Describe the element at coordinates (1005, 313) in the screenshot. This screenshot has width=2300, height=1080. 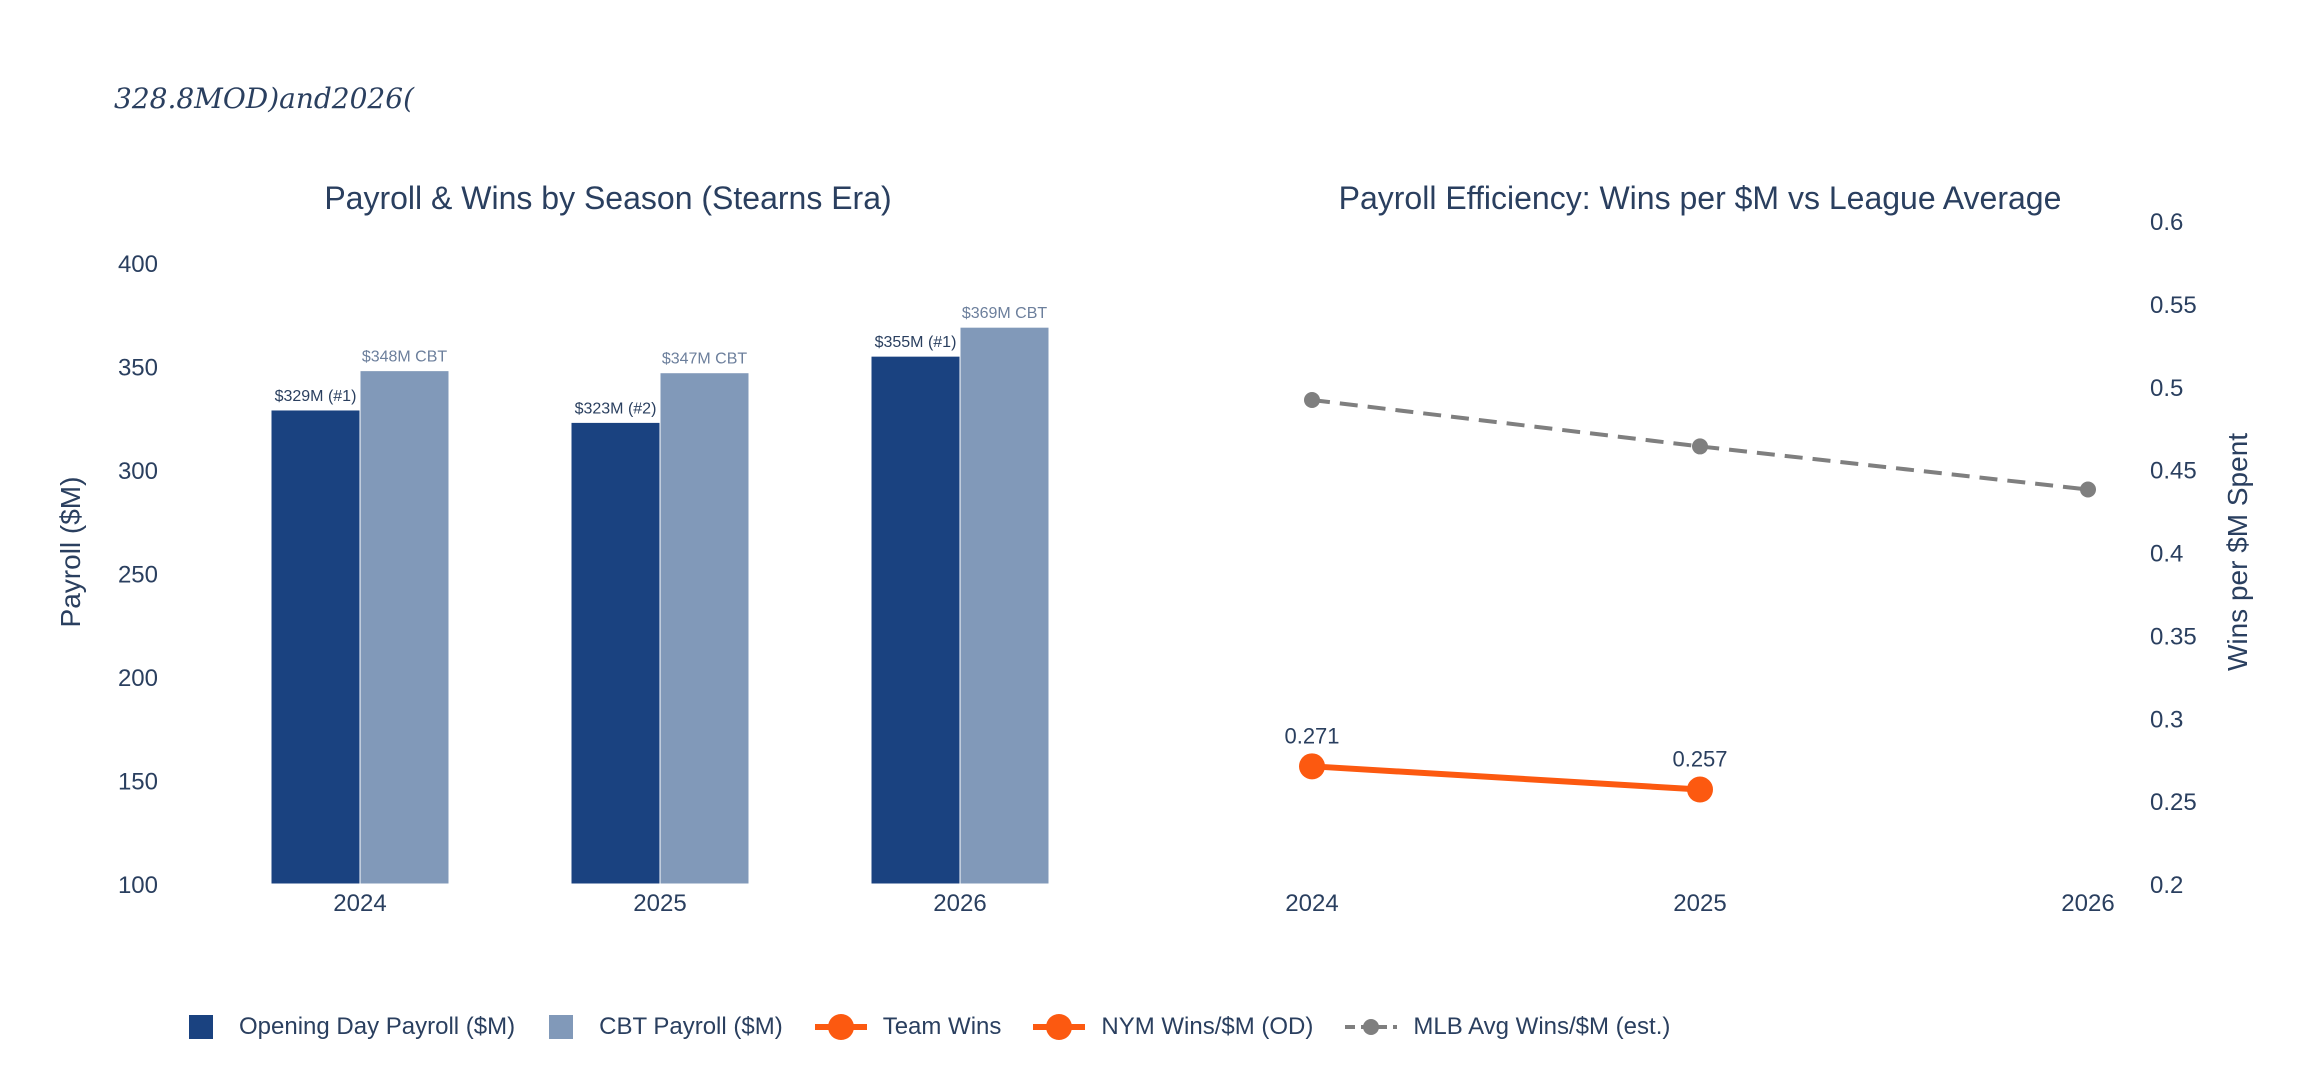
I see `cbt-payroll-data-label: $369M CBT` at that location.